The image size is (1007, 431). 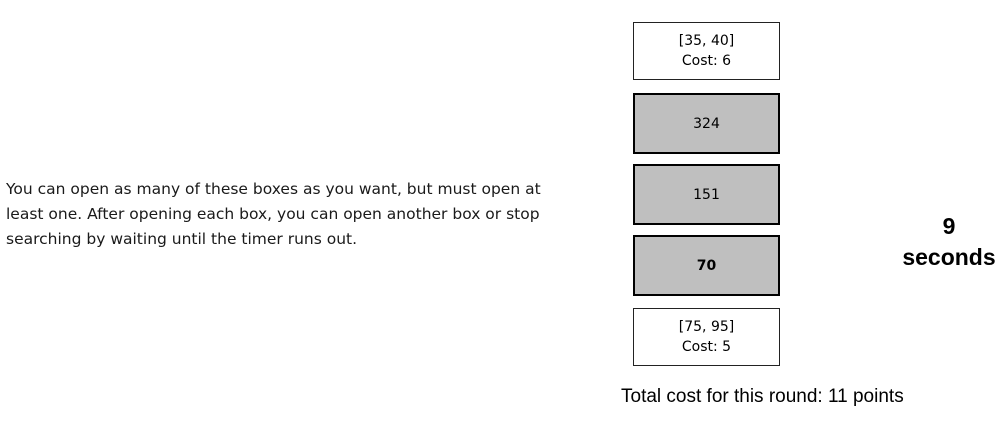 What do you see at coordinates (706, 61) in the screenshot?
I see `box-1-cost: Cost: 6` at bounding box center [706, 61].